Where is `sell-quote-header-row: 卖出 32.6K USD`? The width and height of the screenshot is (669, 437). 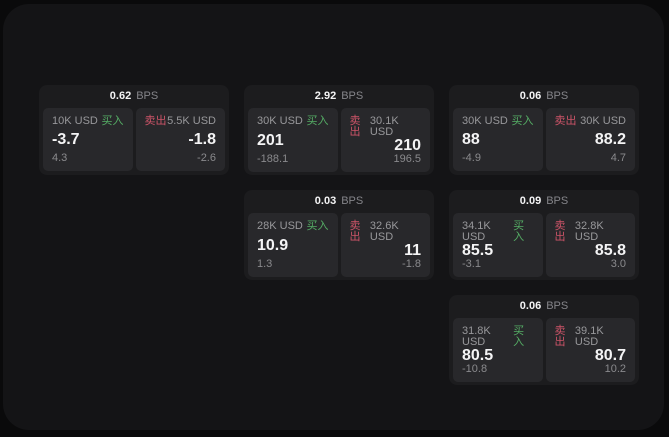 sell-quote-header-row: 卖出 32.6K USD is located at coordinates (386, 232).